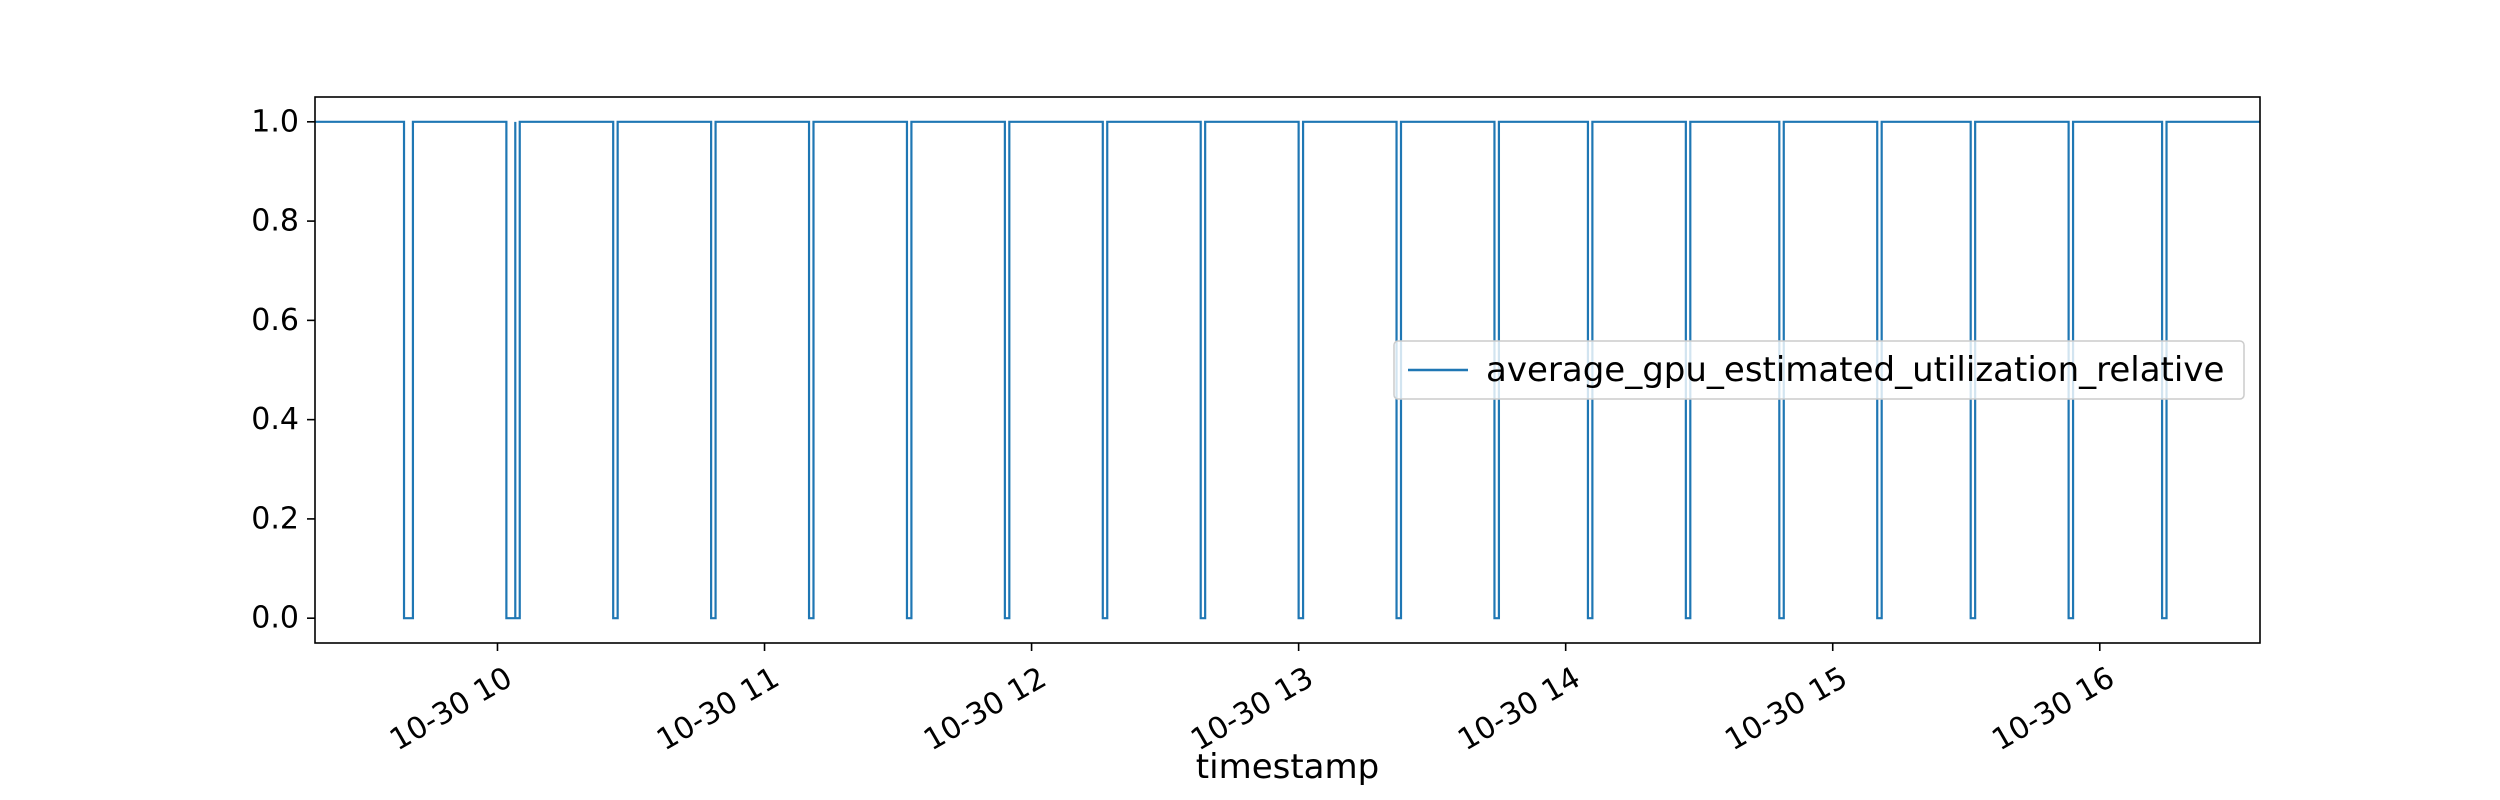 This screenshot has width=2500, height=800. I want to click on y-tick-label: 1.0, so click(275, 121).